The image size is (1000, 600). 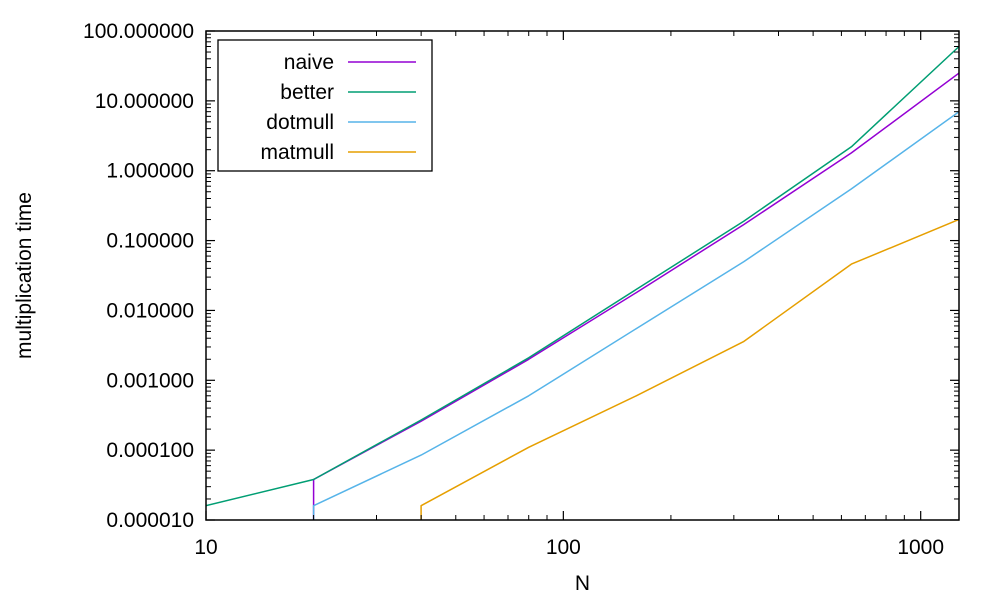 I want to click on x-tick-label: 100, so click(x=563, y=547).